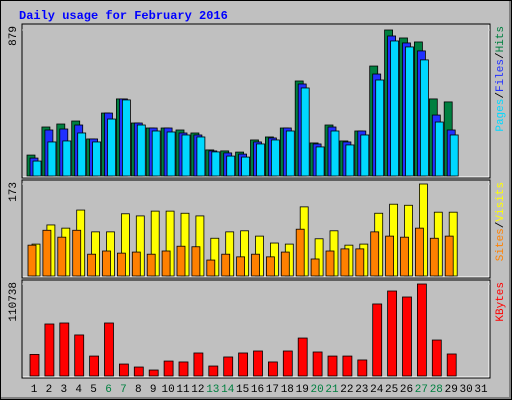 This screenshot has height=400, width=512. What do you see at coordinates (63, 390) in the screenshot?
I see `x-tick-label: 3` at bounding box center [63, 390].